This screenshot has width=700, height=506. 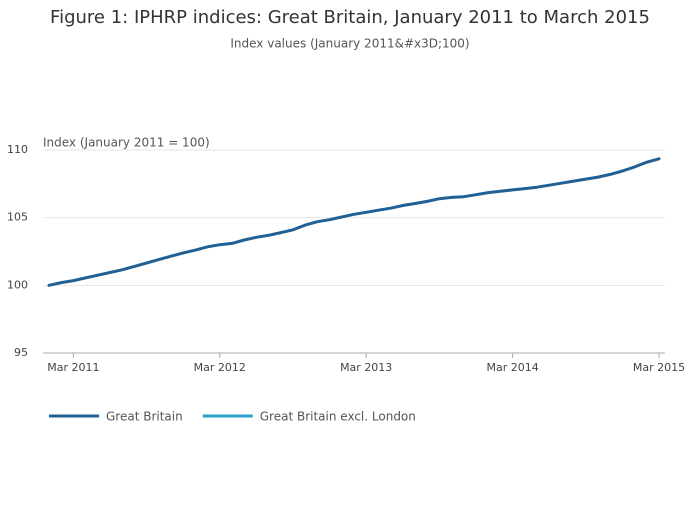 What do you see at coordinates (17, 217) in the screenshot?
I see `y-tick-label: 105` at bounding box center [17, 217].